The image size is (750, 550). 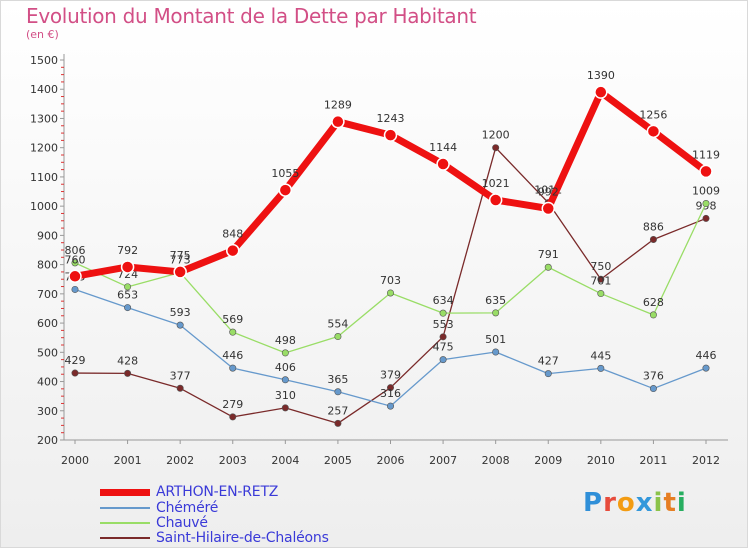 What do you see at coordinates (180, 375) in the screenshot?
I see `data-label: 377` at bounding box center [180, 375].